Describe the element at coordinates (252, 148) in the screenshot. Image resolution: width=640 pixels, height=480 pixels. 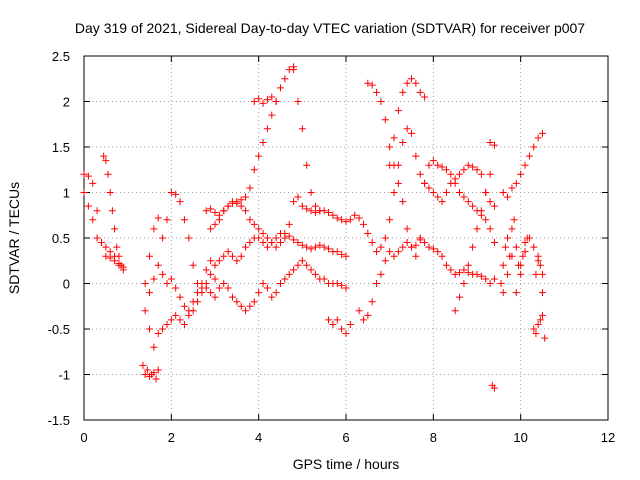
I see `series-trace-i` at that location.